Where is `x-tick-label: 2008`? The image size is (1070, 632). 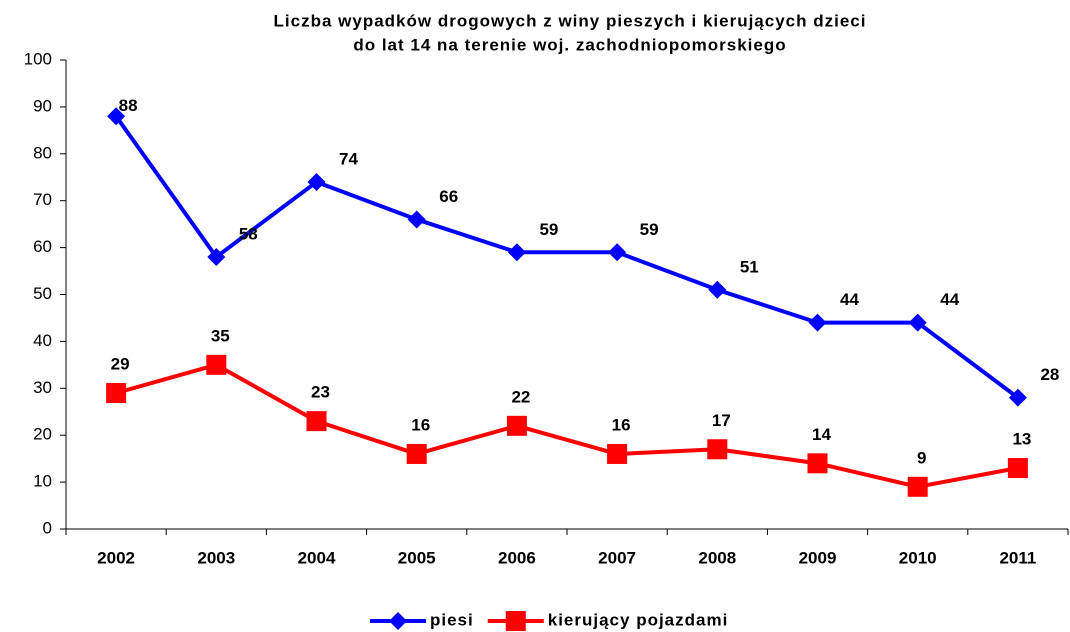
x-tick-label: 2008 is located at coordinates (717, 557).